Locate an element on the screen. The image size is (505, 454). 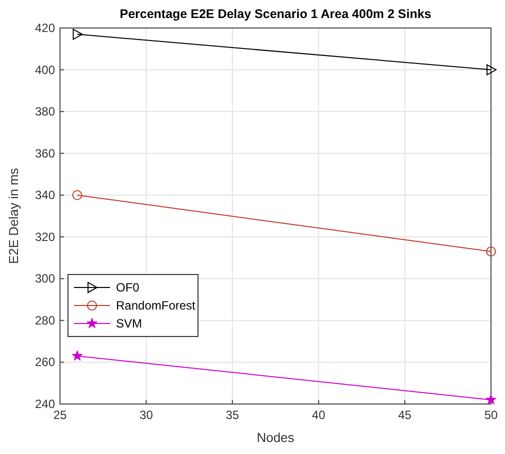
x-tick-label: 30 is located at coordinates (147, 415).